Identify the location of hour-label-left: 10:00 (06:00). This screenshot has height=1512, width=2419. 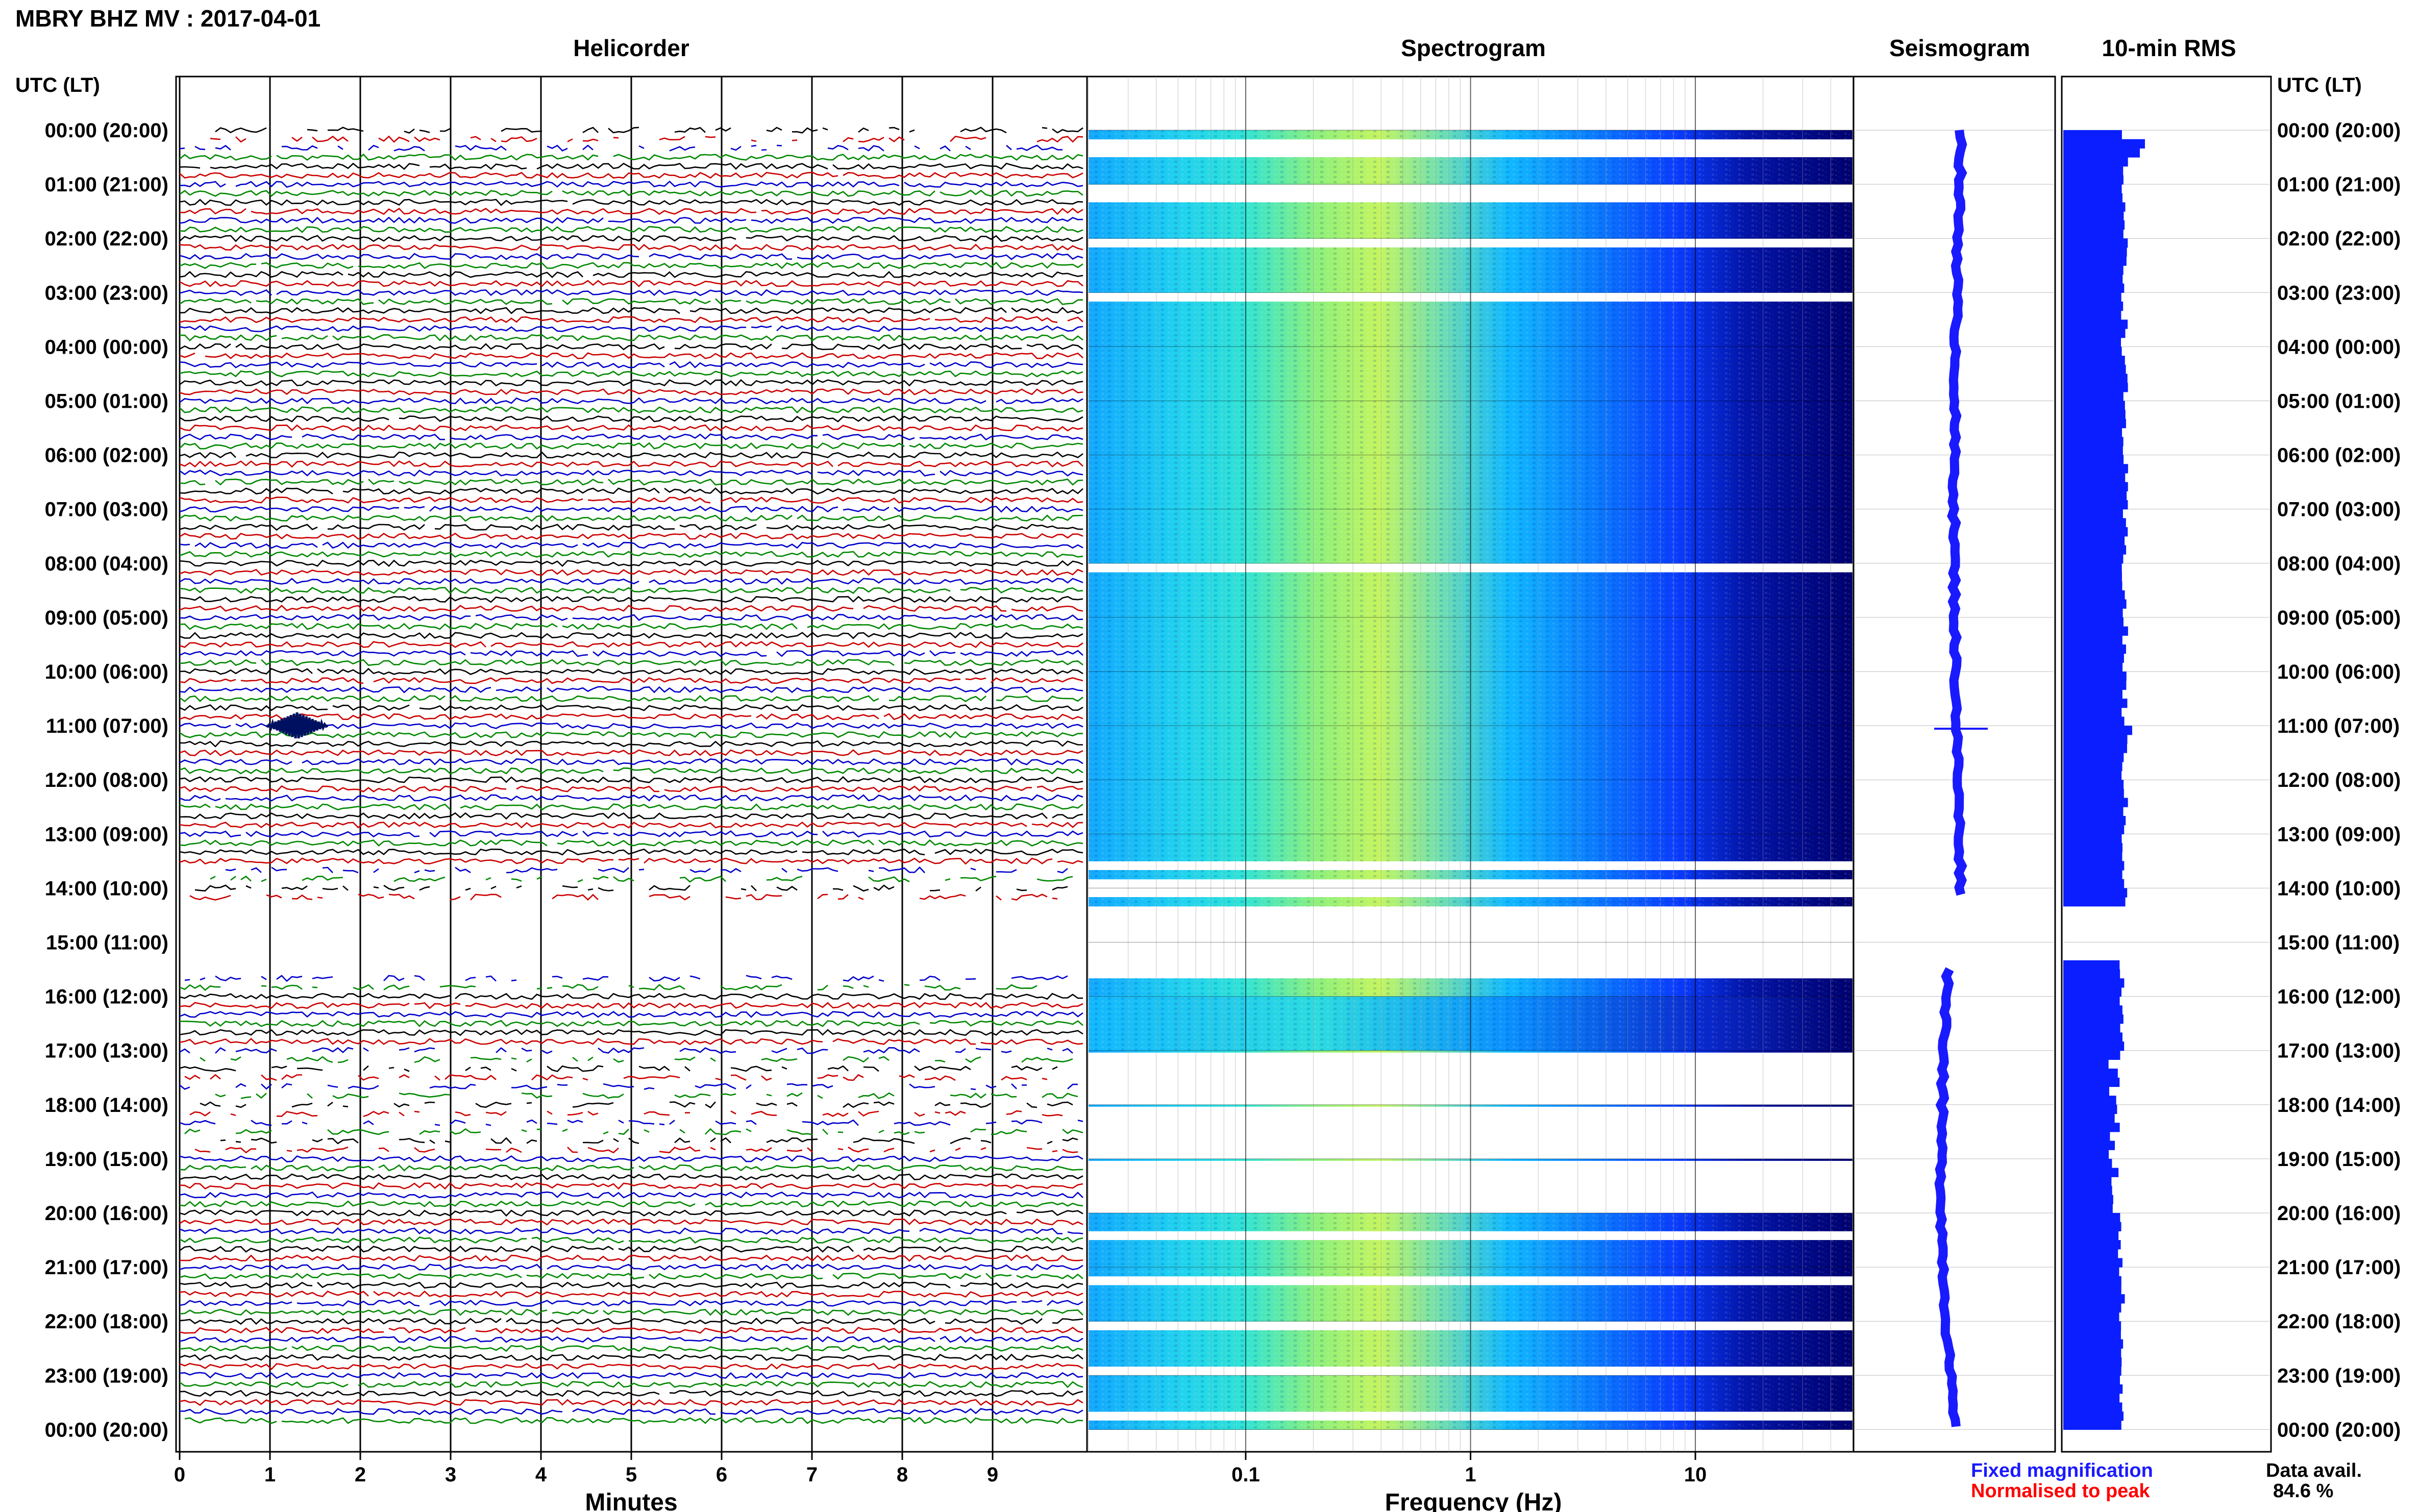
(106, 672).